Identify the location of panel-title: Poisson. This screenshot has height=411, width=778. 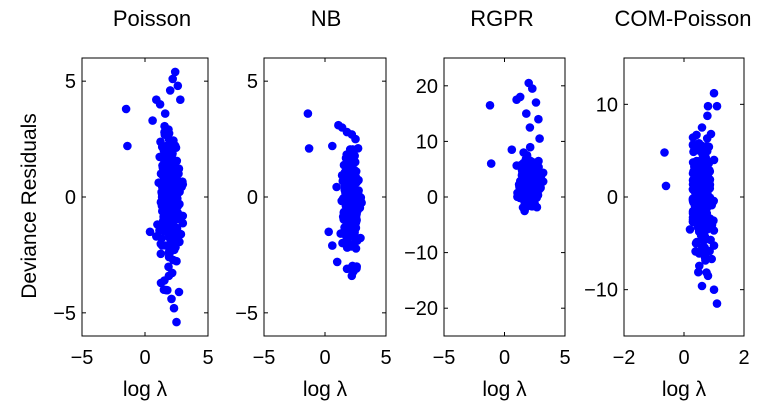
(152, 18).